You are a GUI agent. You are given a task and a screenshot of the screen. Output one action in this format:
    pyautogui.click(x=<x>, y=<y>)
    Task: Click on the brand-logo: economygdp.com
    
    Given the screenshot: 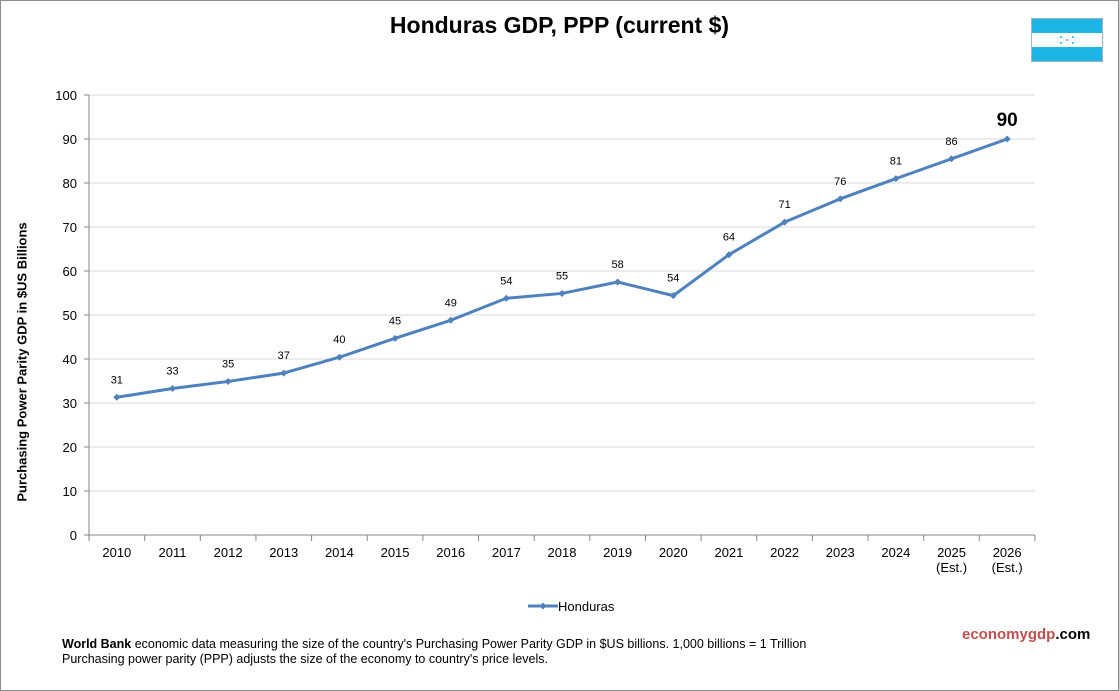 What is the action you would take?
    pyautogui.click(x=1026, y=634)
    